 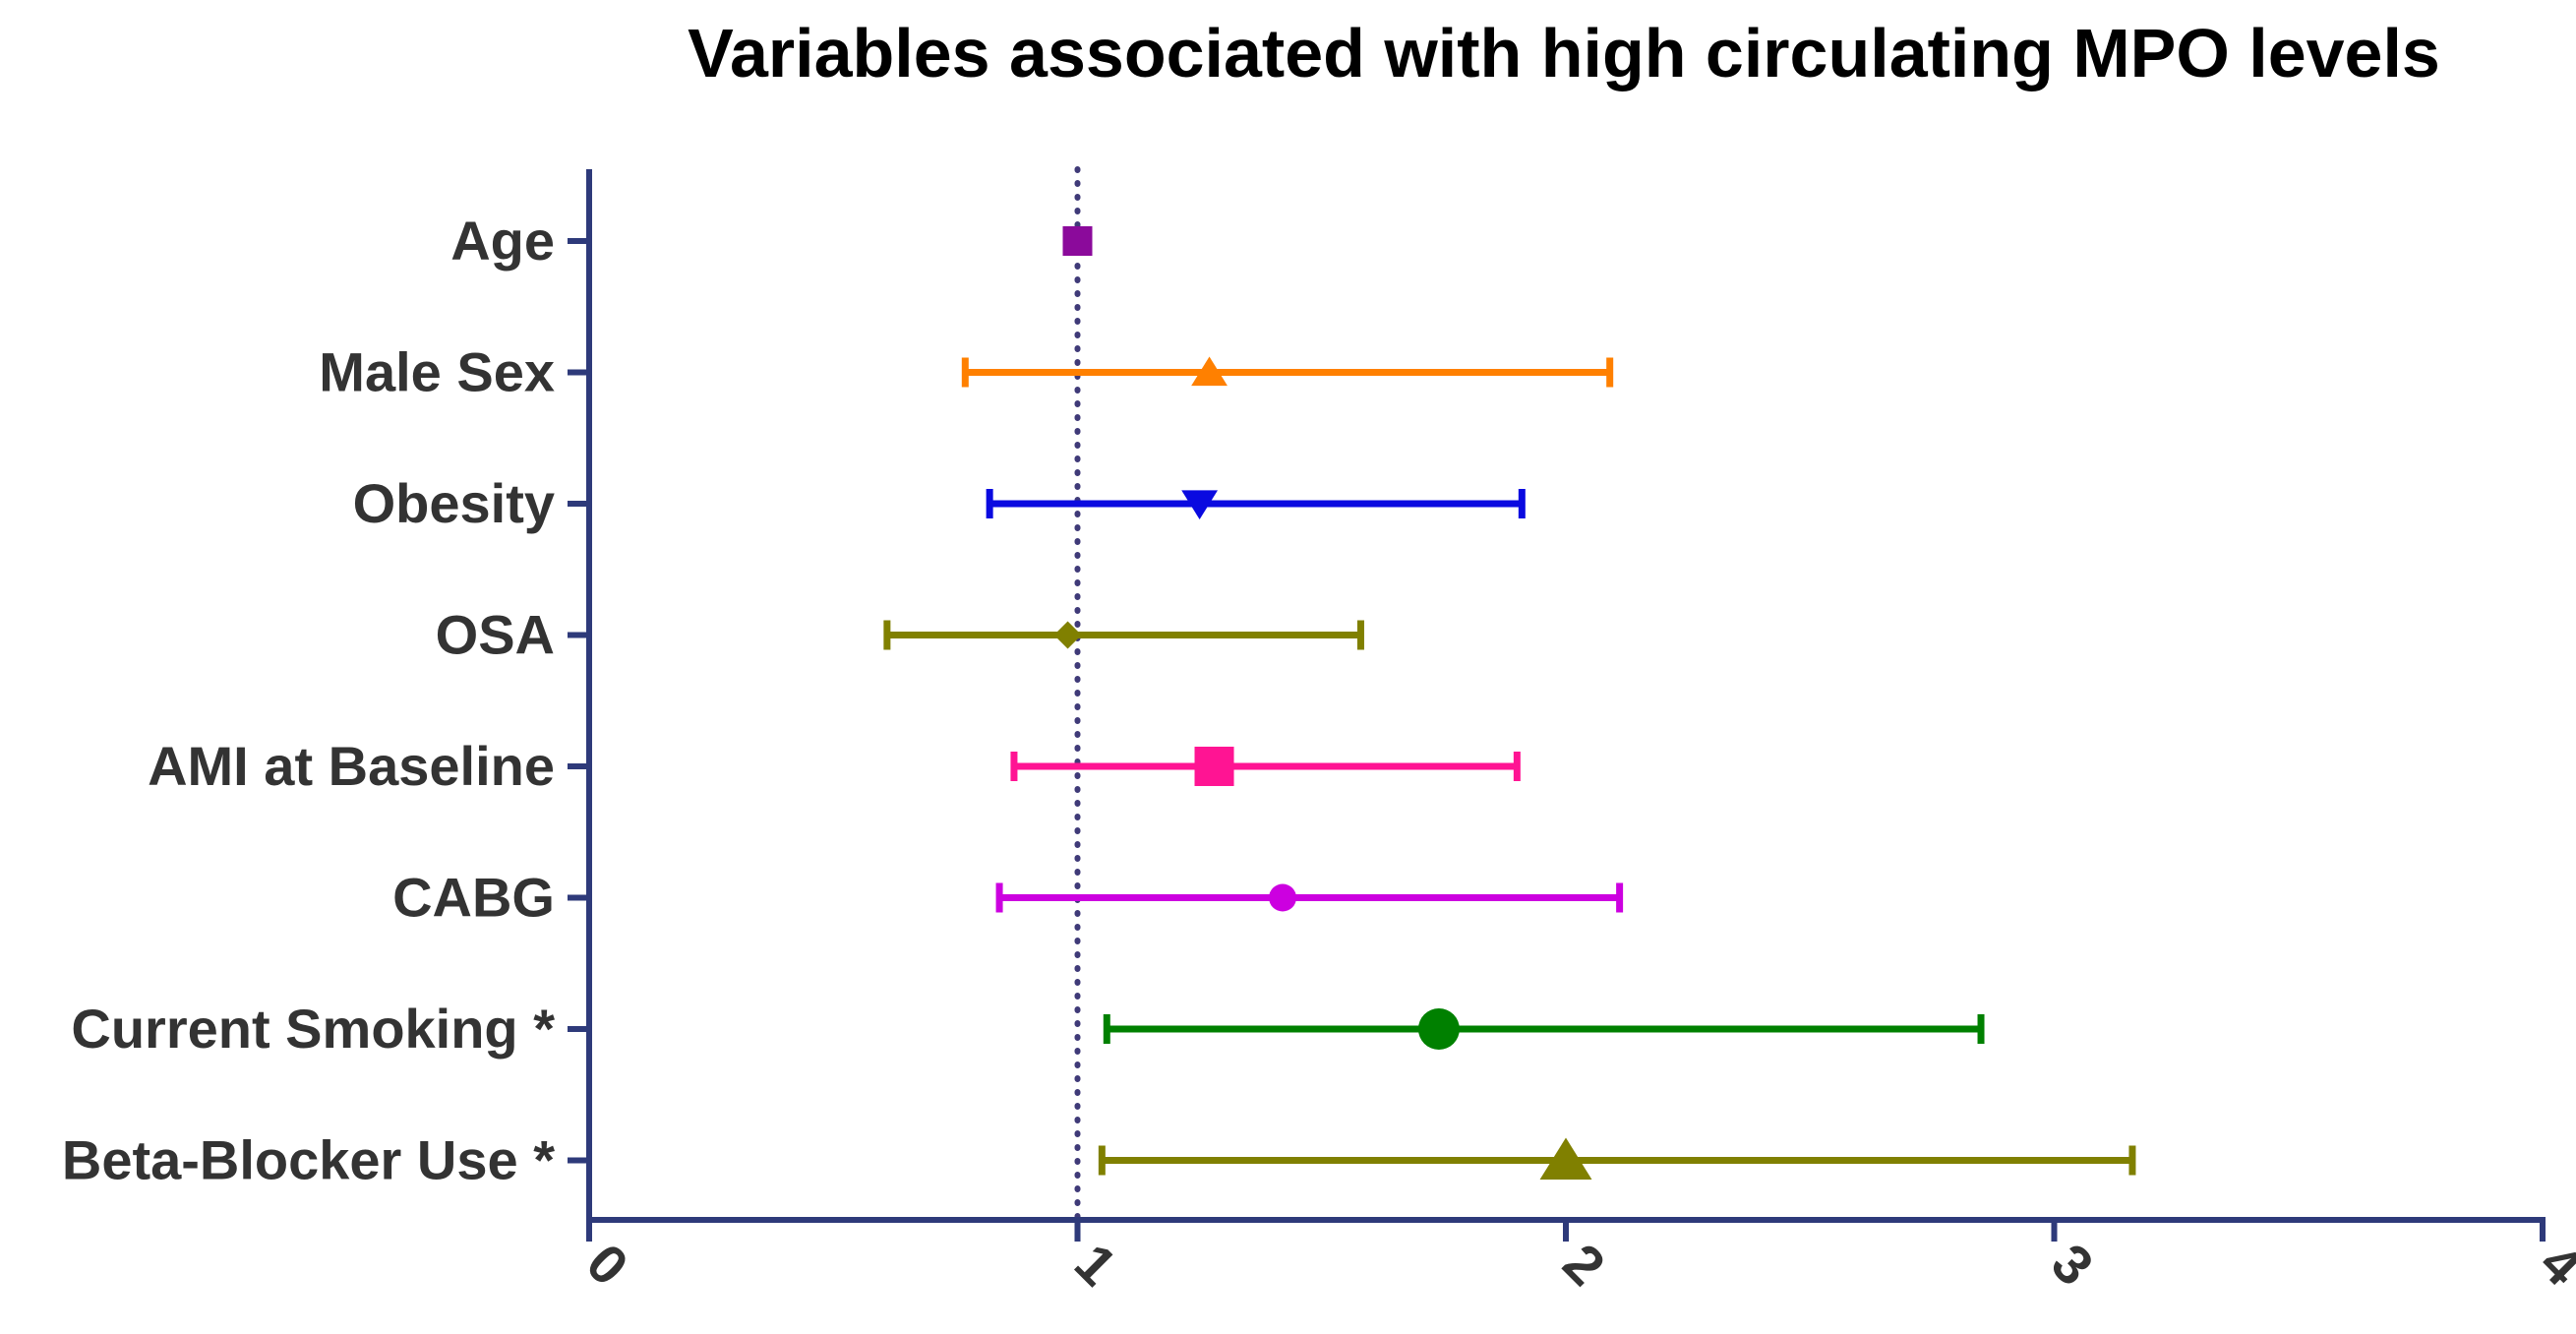 What do you see at coordinates (966, 372) in the screenshot?
I see `forest-row: Male Sex` at bounding box center [966, 372].